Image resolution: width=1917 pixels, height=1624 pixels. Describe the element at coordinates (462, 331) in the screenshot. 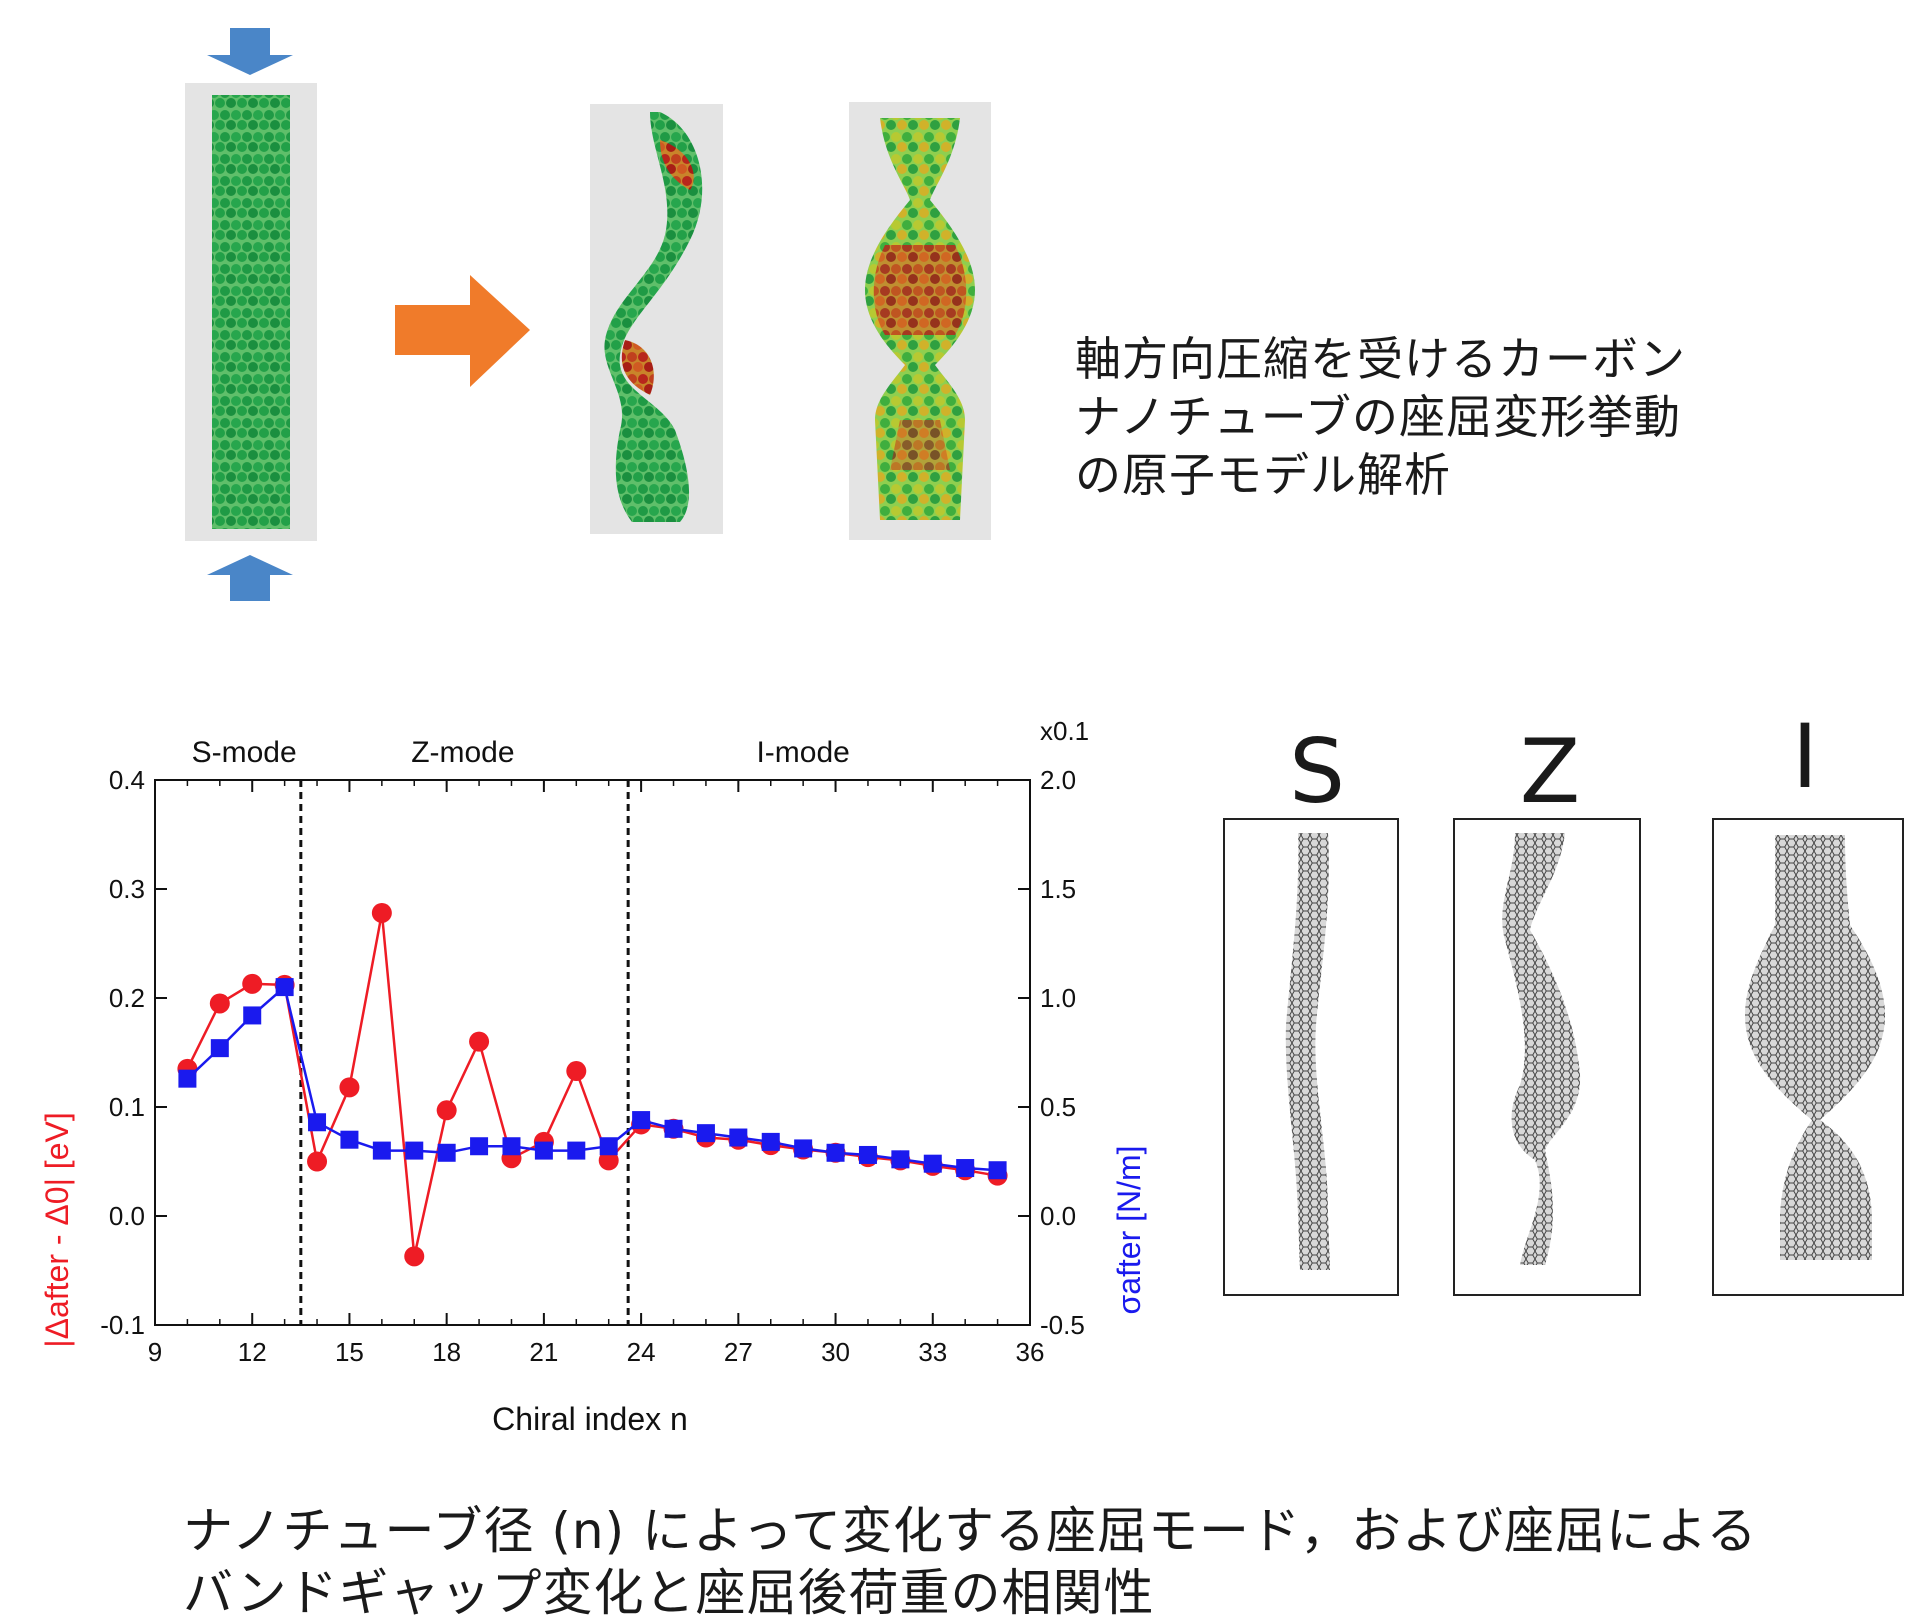

I see `deformation-arrow-right-icon` at that location.